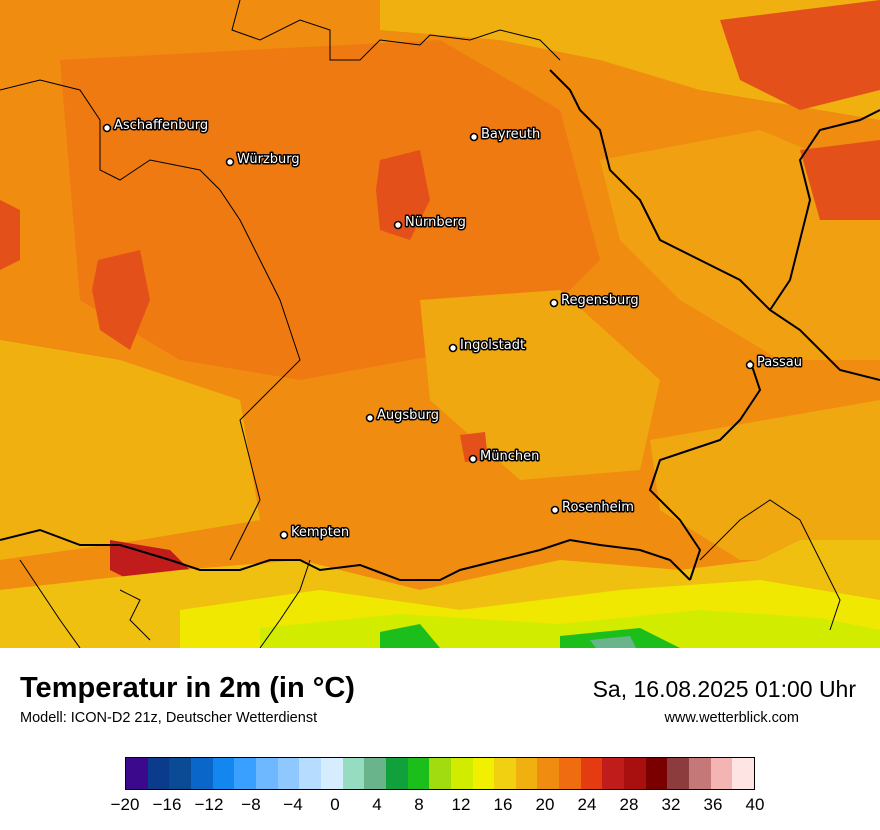 The image size is (880, 830). I want to click on legend-tick-label: 36, so click(713, 804).